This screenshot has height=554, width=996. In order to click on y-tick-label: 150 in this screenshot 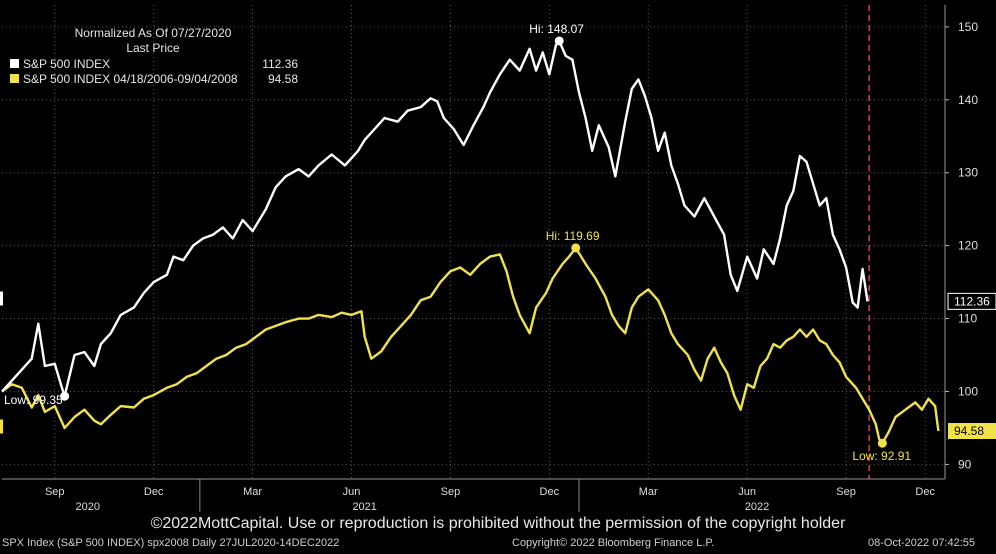, I will do `click(968, 27)`.